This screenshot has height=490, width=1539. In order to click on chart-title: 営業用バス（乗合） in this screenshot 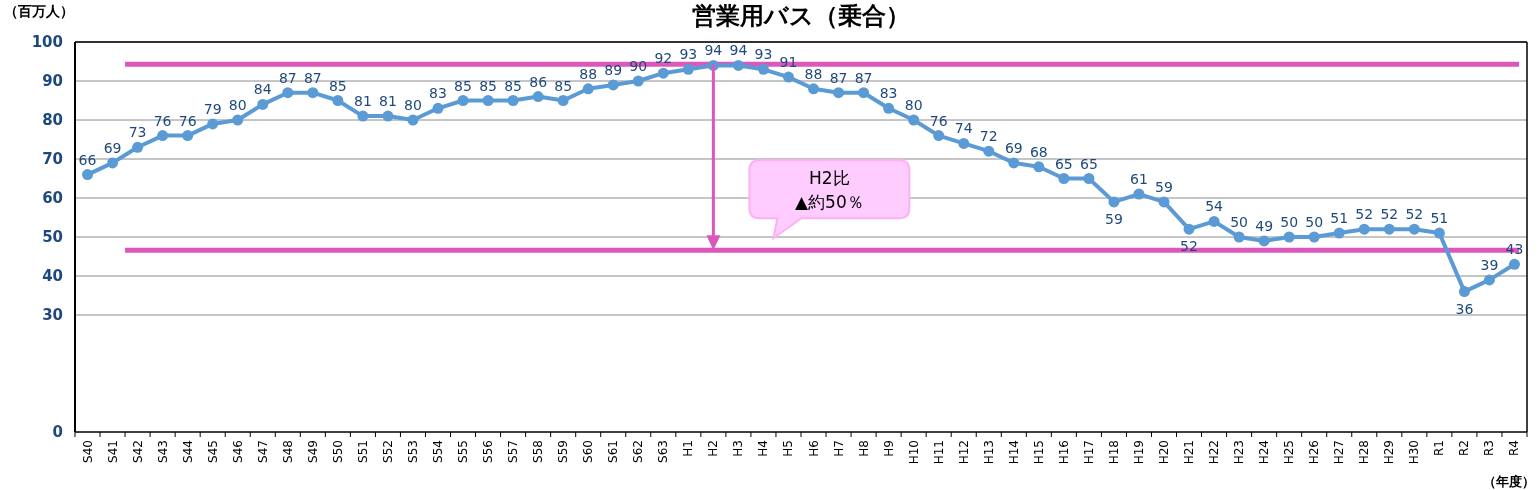, I will do `click(801, 16)`.